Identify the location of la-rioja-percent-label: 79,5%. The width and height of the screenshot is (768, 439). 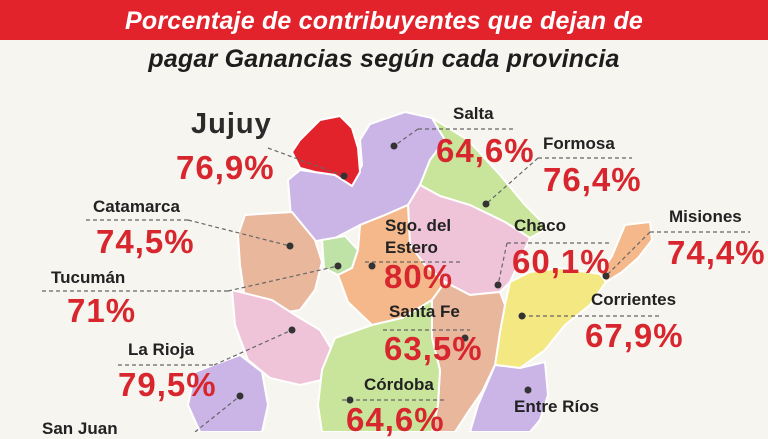
(167, 384).